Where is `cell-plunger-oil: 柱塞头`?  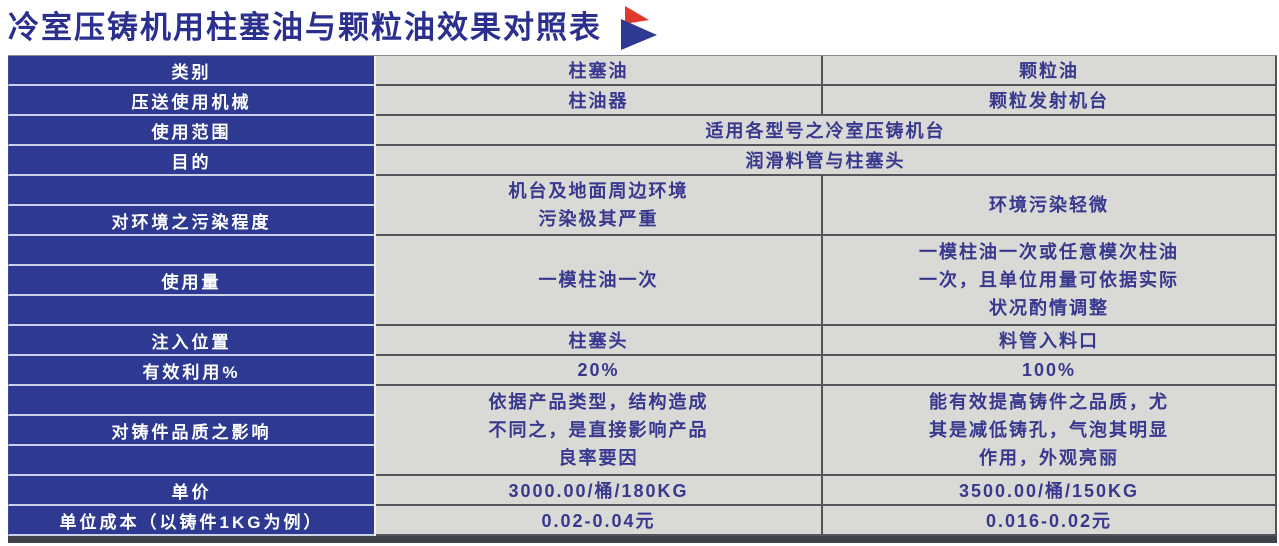
cell-plunger-oil: 柱塞头 is located at coordinates (599, 341).